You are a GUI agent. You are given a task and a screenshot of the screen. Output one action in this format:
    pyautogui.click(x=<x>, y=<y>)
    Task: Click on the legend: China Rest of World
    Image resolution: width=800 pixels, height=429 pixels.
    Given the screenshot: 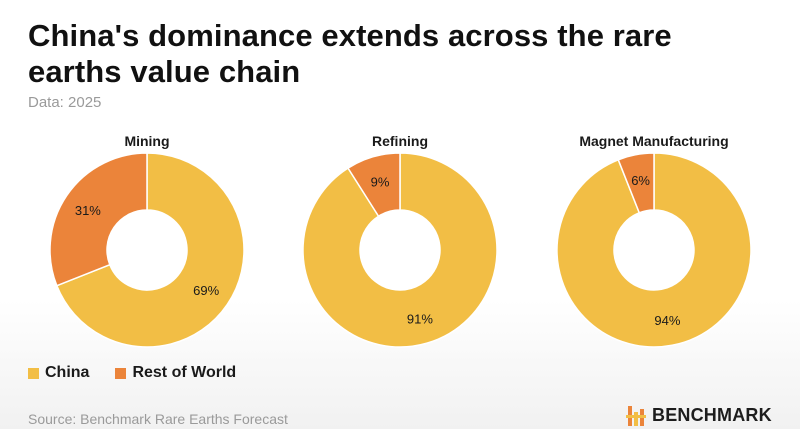 What is the action you would take?
    pyautogui.click(x=145, y=373)
    